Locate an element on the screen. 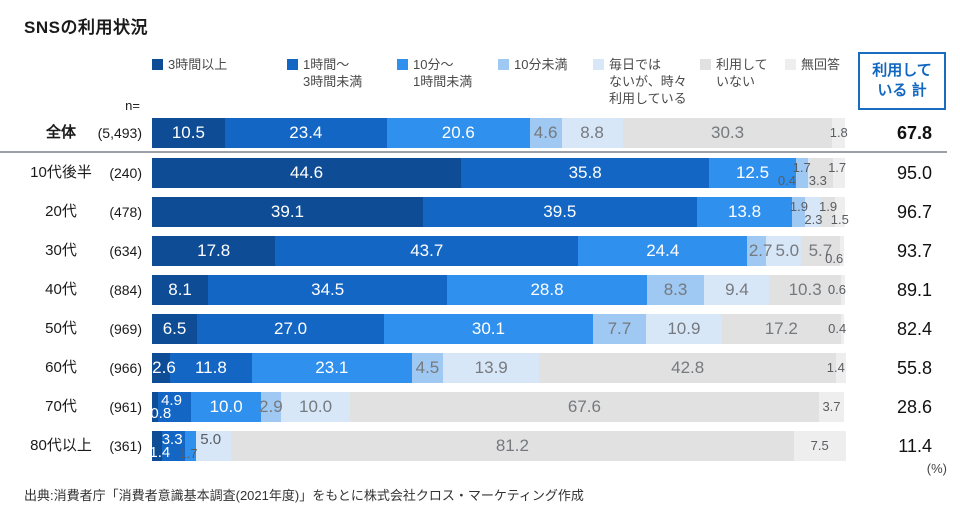 The width and height of the screenshot is (960, 518). bar-value-label: 20.6 is located at coordinates (458, 132).